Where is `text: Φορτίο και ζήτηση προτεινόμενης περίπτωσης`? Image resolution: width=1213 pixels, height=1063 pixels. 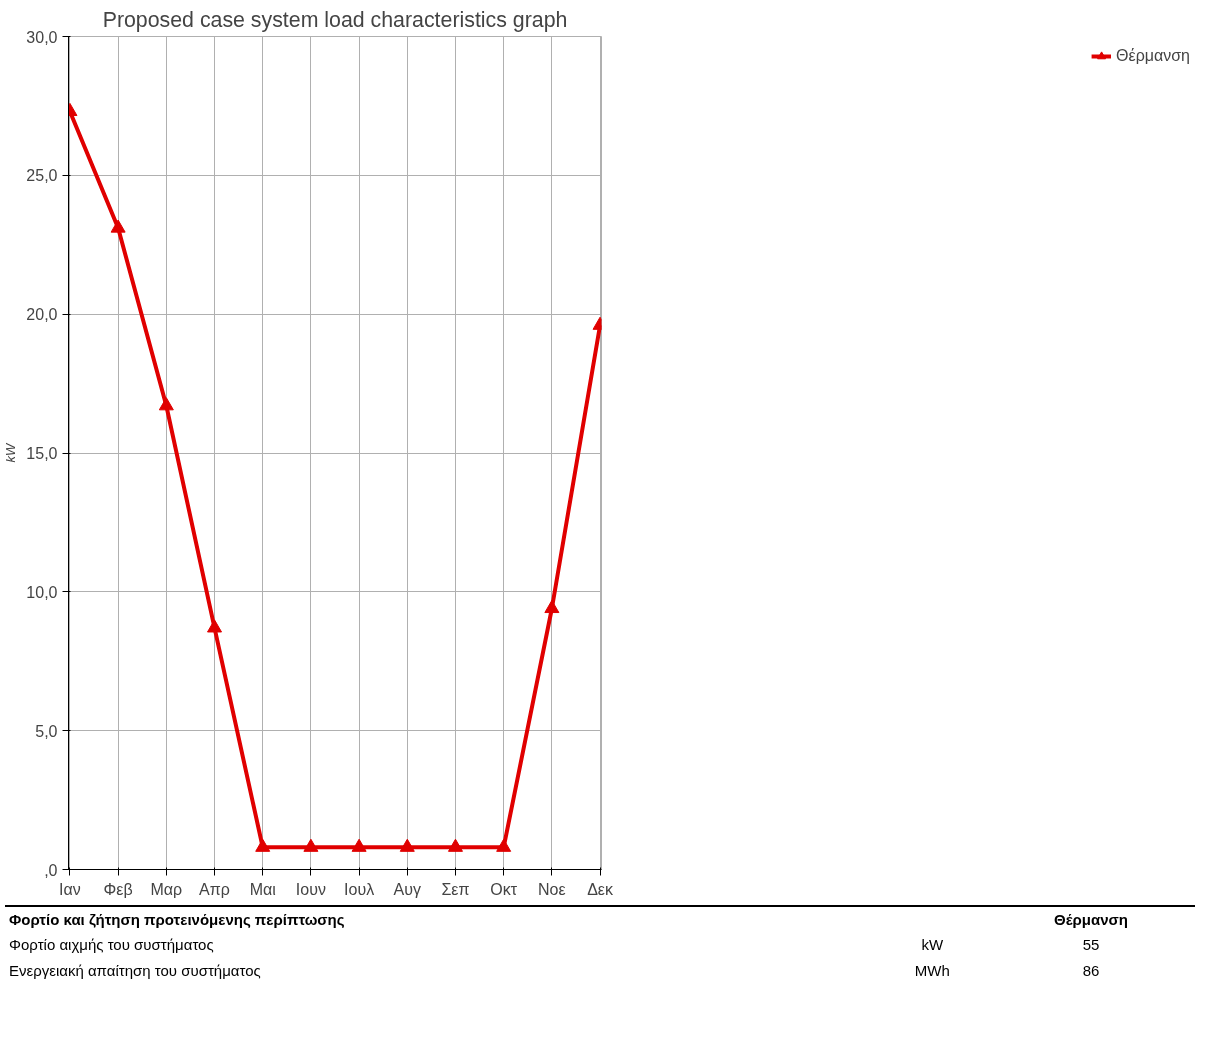 text: Φορτίο και ζήτηση προτεινόμενης περίπτωσης is located at coordinates (177, 920).